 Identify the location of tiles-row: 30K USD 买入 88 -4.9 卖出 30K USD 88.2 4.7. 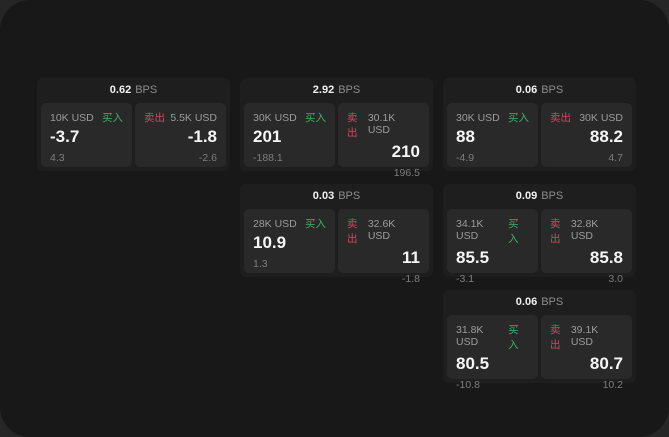
(539, 135).